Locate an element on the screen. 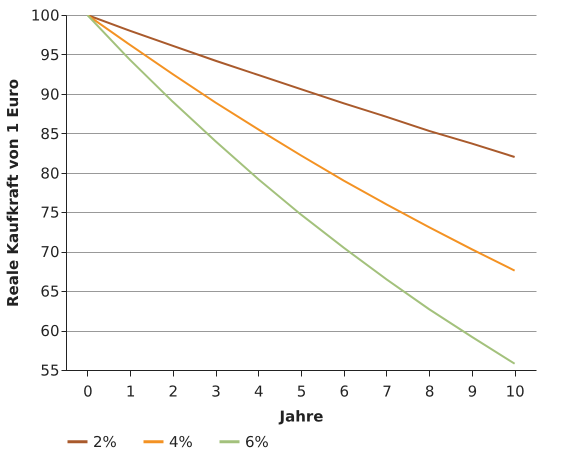 The image size is (566, 471). y-tick-label: 100 is located at coordinates (45, 15).